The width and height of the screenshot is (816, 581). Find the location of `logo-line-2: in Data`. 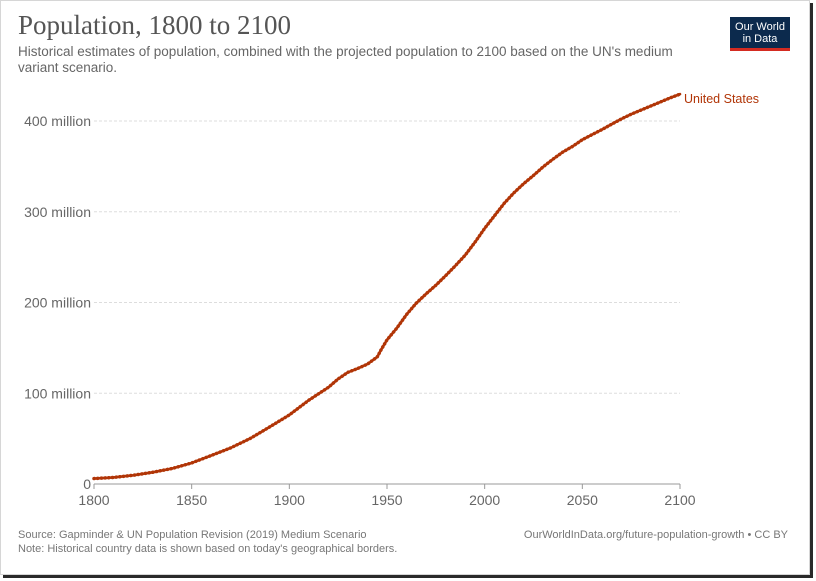

logo-line-2: in Data is located at coordinates (760, 39).